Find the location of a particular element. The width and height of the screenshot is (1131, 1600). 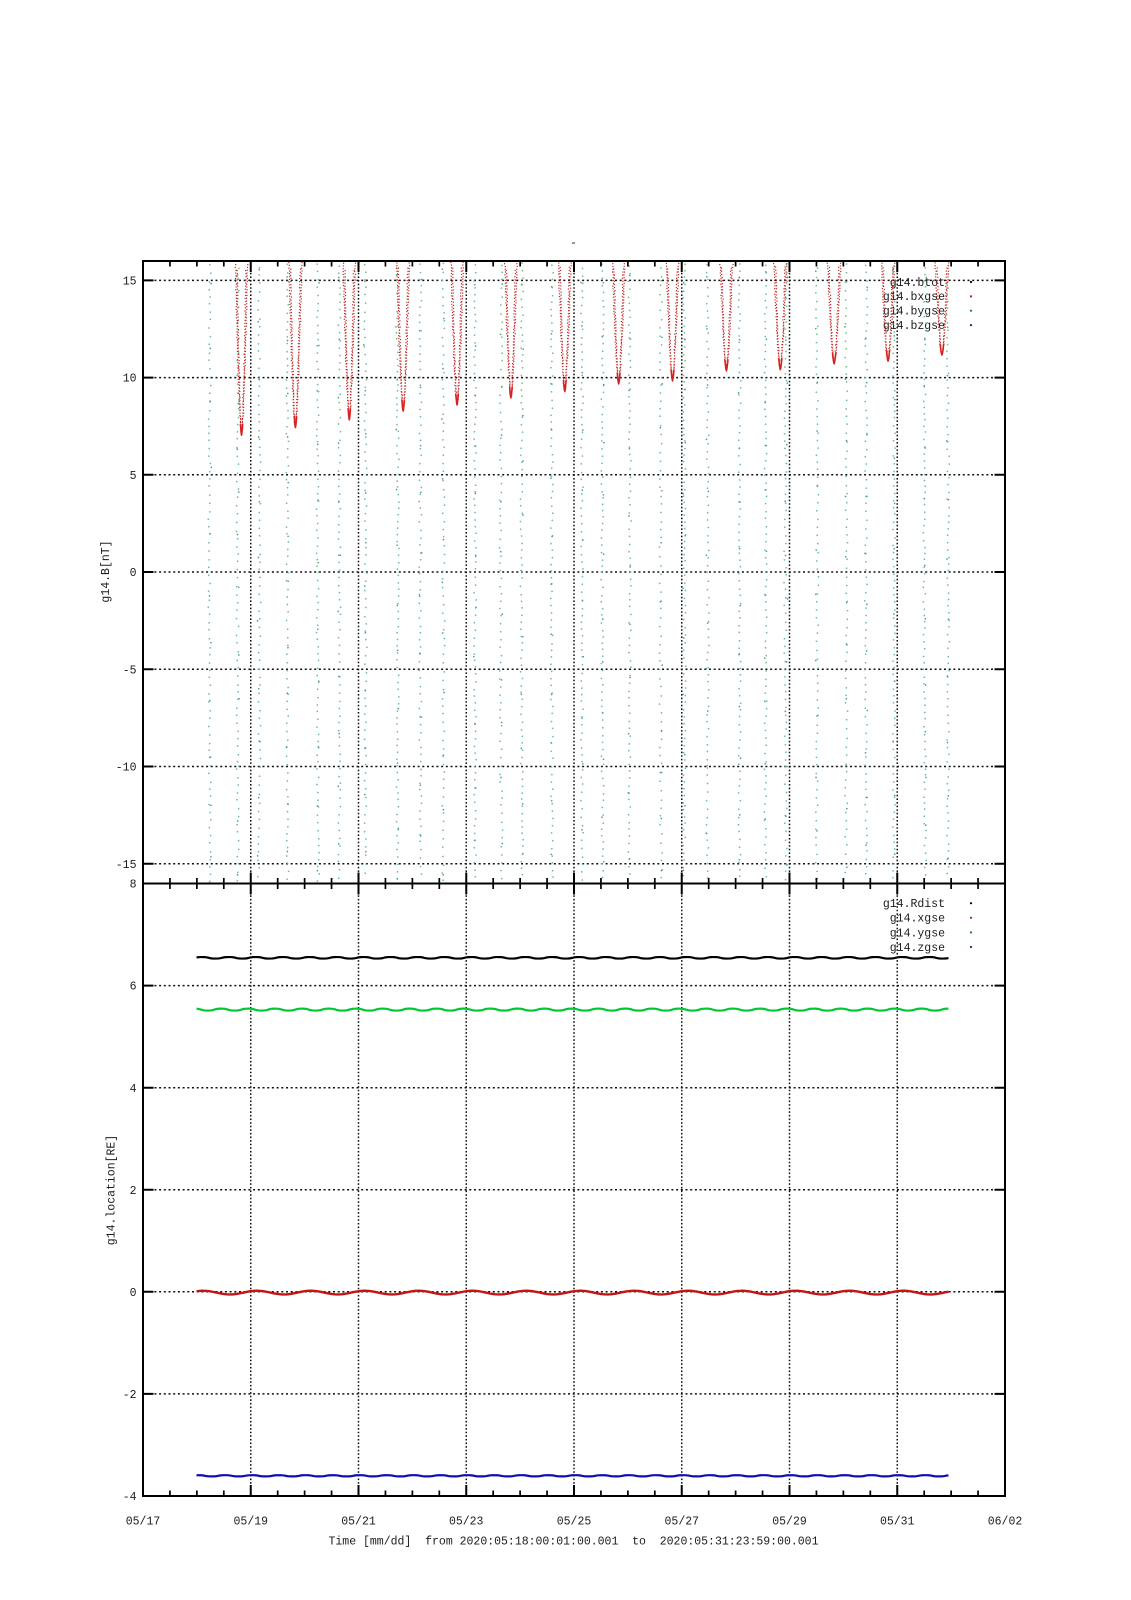

svg-text: 8 is located at coordinates (133, 885).